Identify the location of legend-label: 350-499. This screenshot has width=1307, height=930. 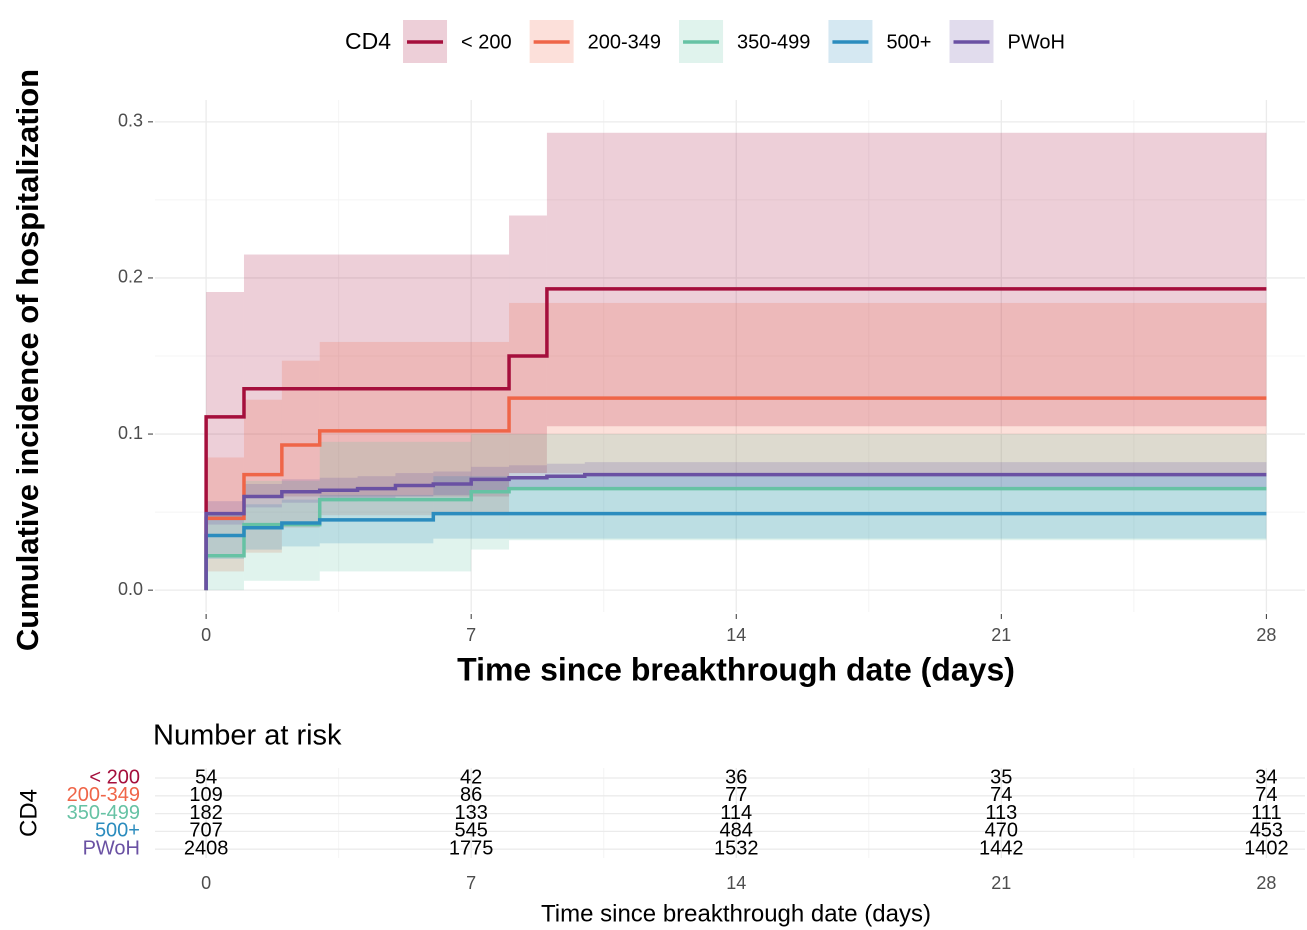
(773, 42).